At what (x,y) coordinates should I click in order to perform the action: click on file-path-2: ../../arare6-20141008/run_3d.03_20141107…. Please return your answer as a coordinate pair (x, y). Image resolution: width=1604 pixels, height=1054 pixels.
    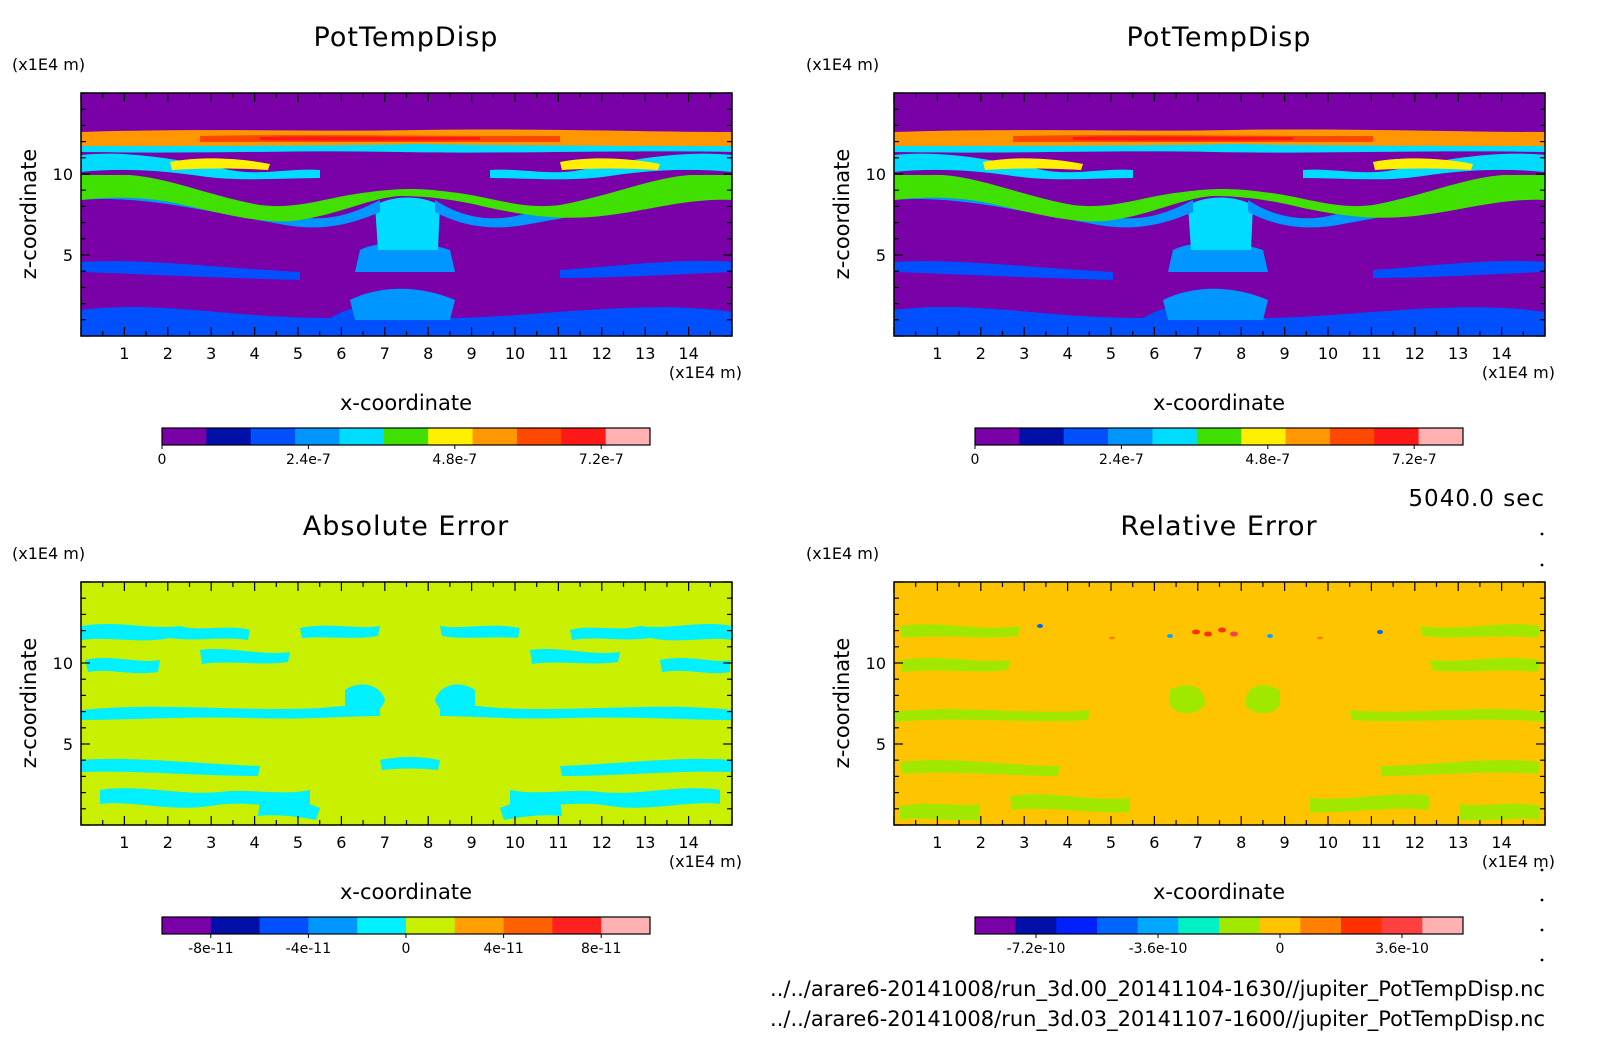
    Looking at the image, I should click on (1157, 1019).